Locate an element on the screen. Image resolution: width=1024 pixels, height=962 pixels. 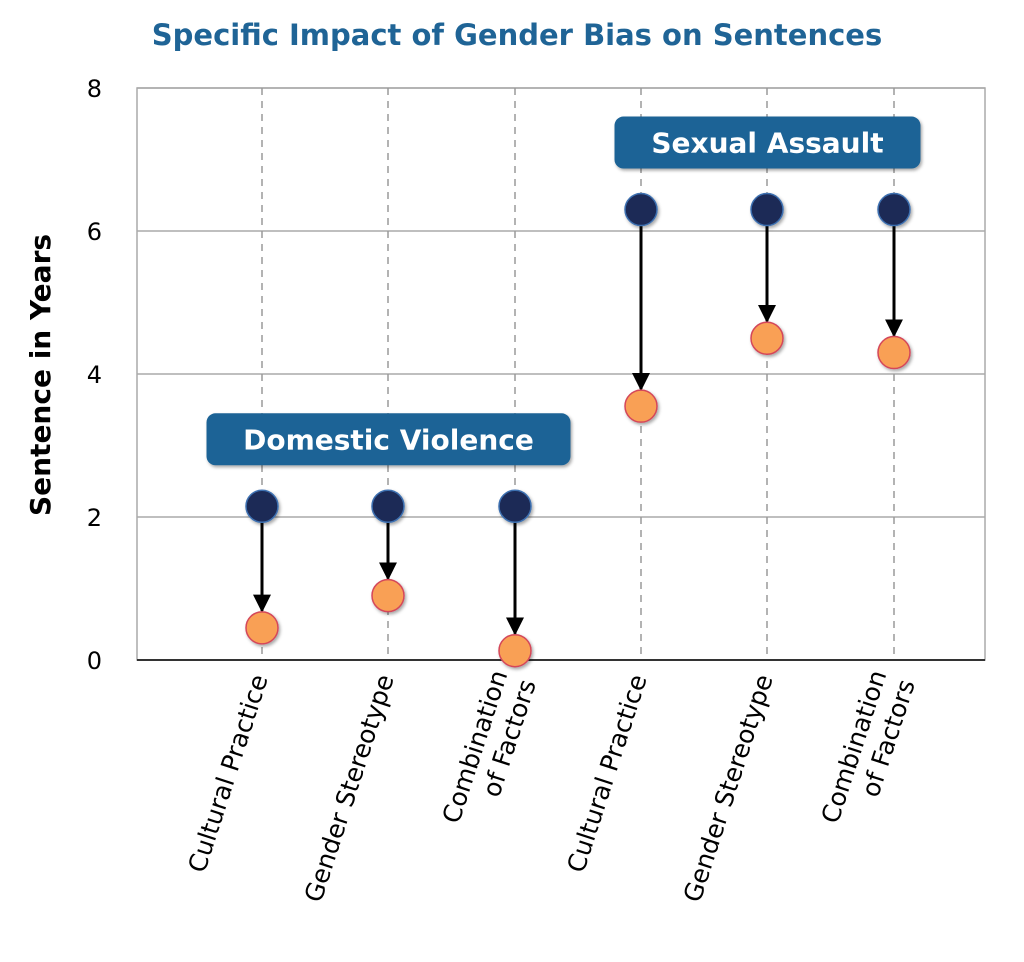
y-tick-label: 8 is located at coordinates (94, 89).